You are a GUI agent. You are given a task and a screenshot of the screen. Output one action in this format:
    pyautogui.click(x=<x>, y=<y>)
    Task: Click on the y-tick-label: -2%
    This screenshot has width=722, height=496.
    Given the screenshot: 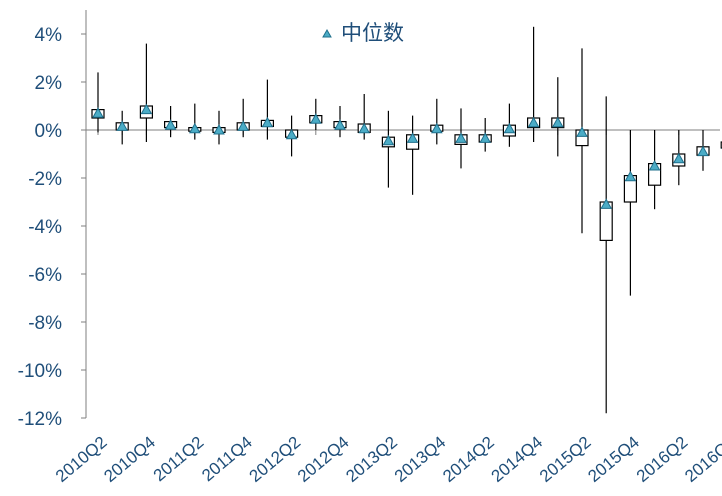 What is the action you would take?
    pyautogui.click(x=45, y=179)
    